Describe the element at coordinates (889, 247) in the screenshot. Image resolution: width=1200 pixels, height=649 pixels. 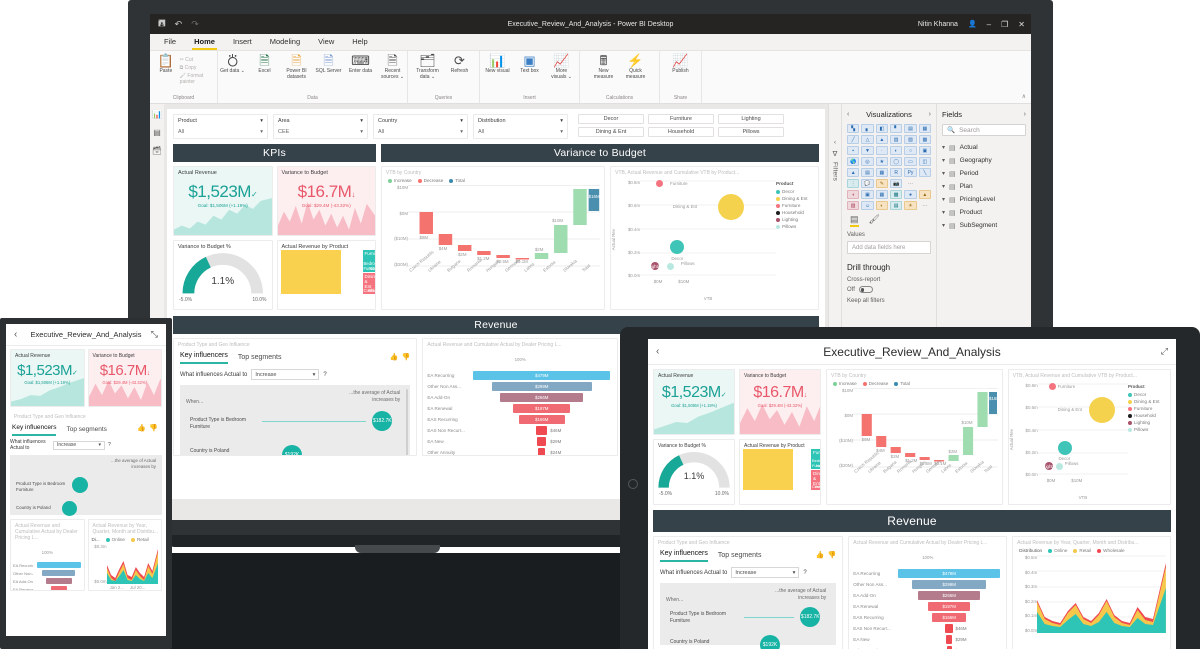
I see `values-dropzone: Add data fields here` at that location.